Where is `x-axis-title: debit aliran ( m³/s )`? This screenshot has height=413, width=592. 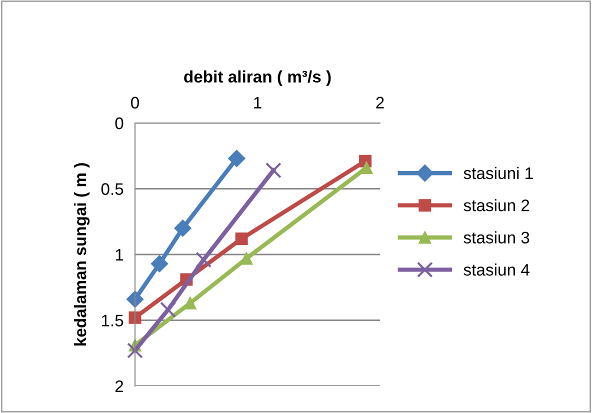 x-axis-title: debit aliran ( m³/s ) is located at coordinates (257, 78).